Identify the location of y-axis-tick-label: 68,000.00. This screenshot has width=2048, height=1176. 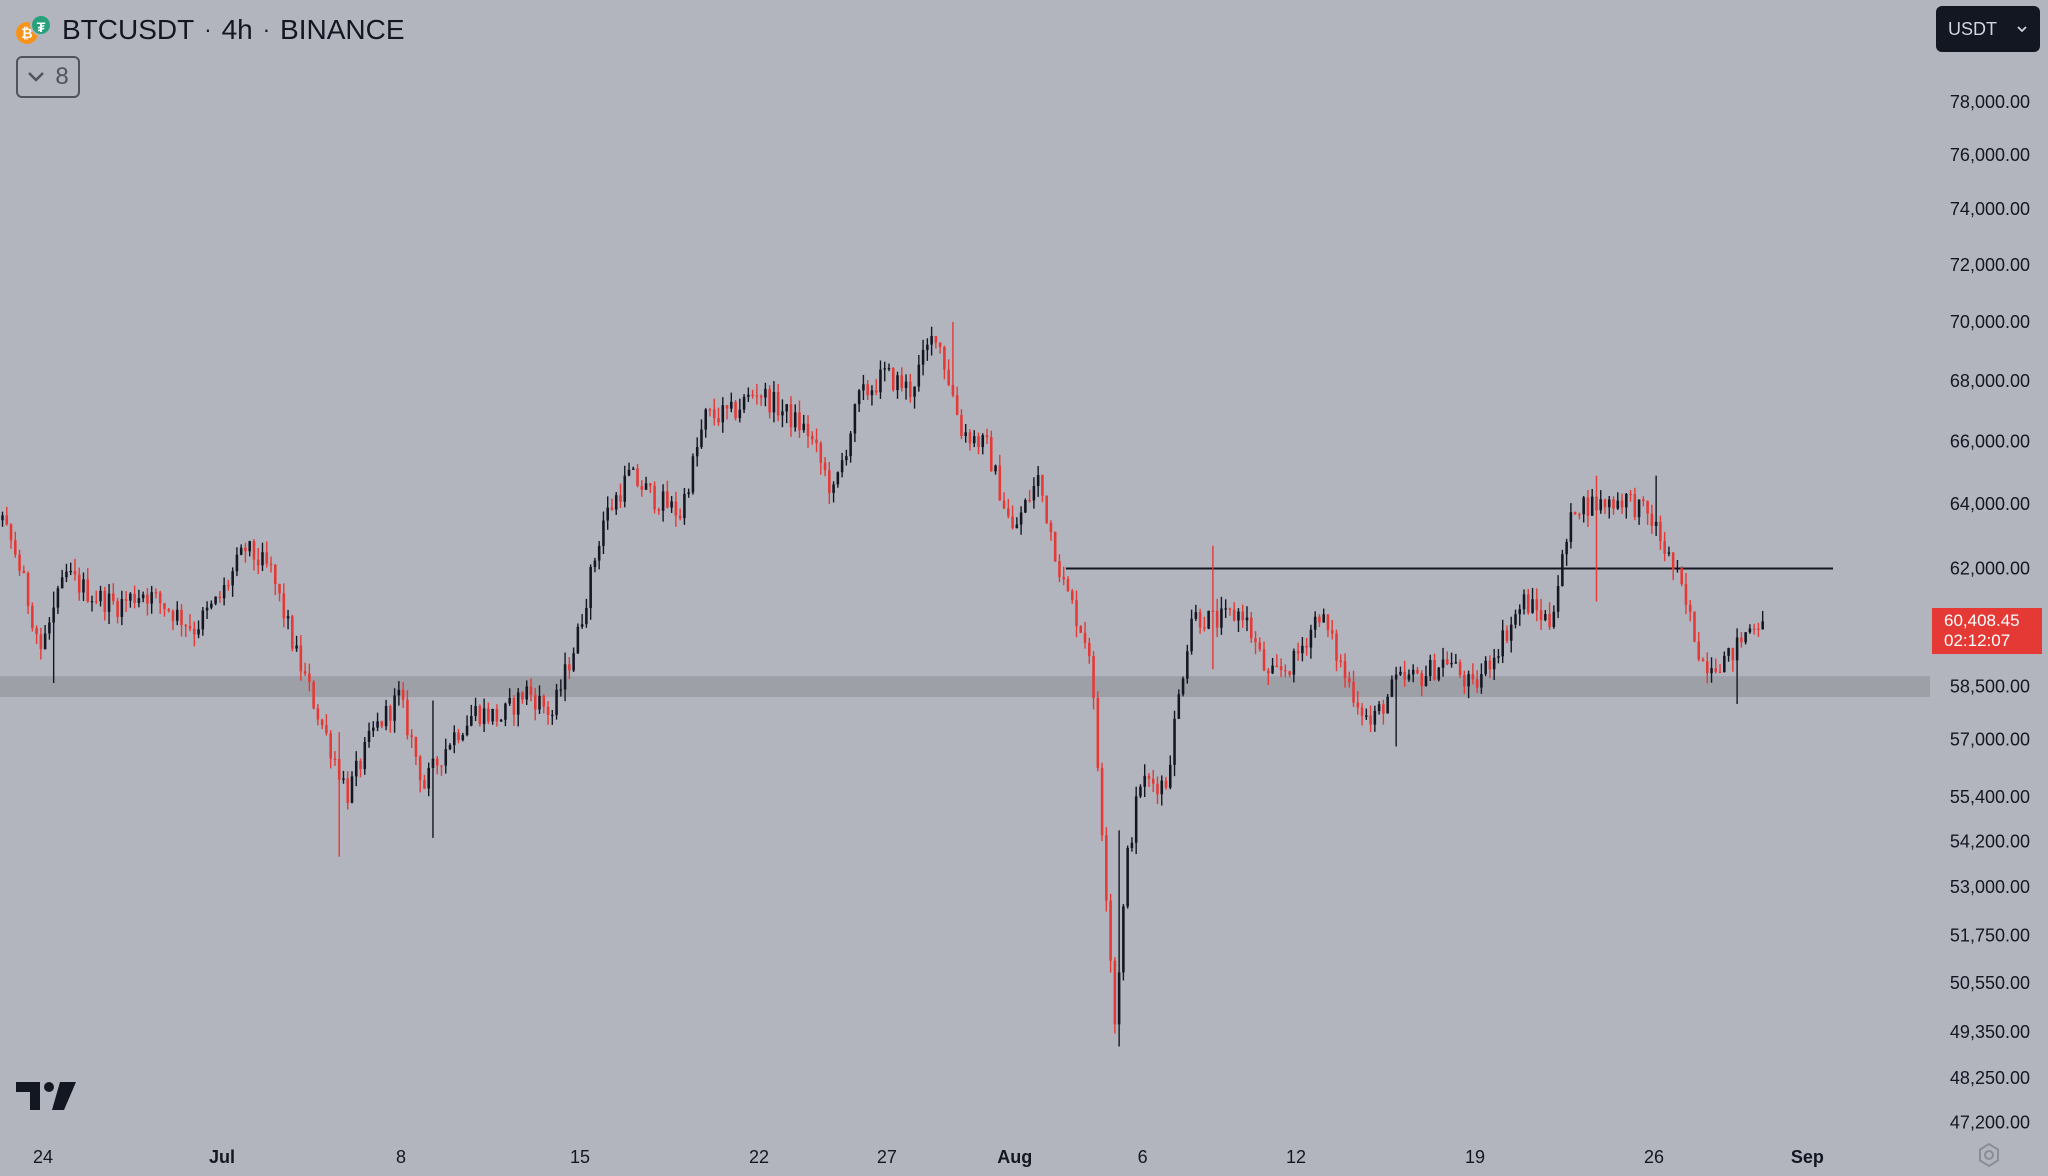
(1990, 381).